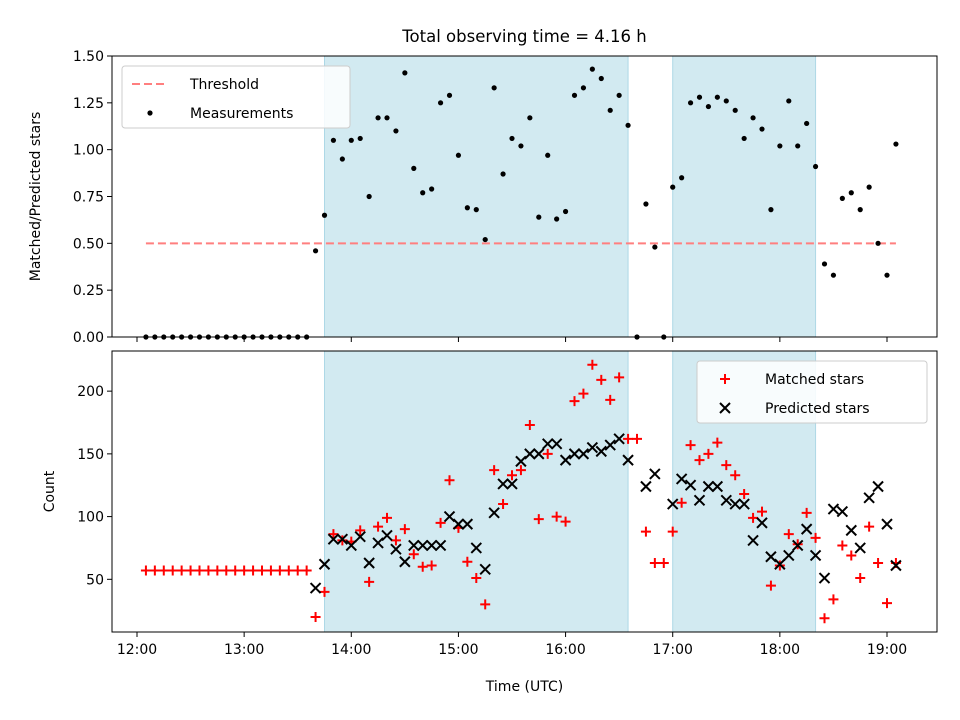  Describe the element at coordinates (50, 491) in the screenshot. I see `count-panel-y-axis-label: Count` at that location.